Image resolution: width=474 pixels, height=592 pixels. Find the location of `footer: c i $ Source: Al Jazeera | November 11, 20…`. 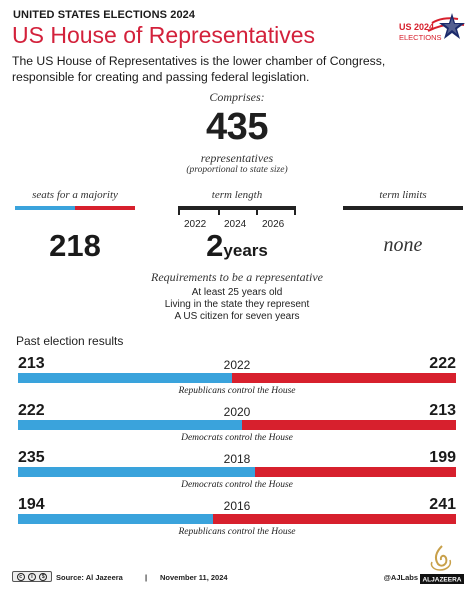

footer: c i $ Source: Al Jazeera | November 11, 20… is located at coordinates (238, 564).